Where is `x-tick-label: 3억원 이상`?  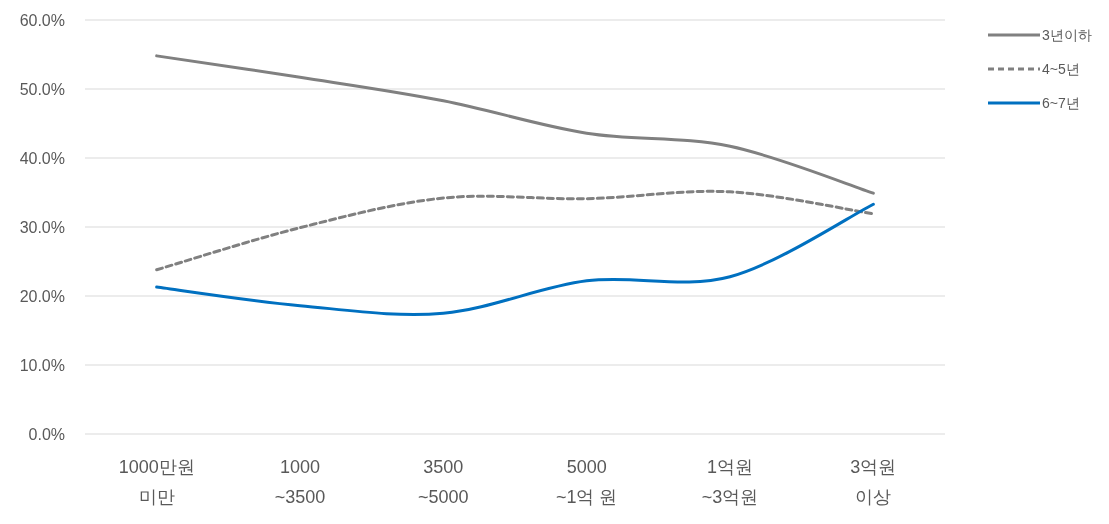 x-tick-label: 3억원 이상 is located at coordinates (873, 482).